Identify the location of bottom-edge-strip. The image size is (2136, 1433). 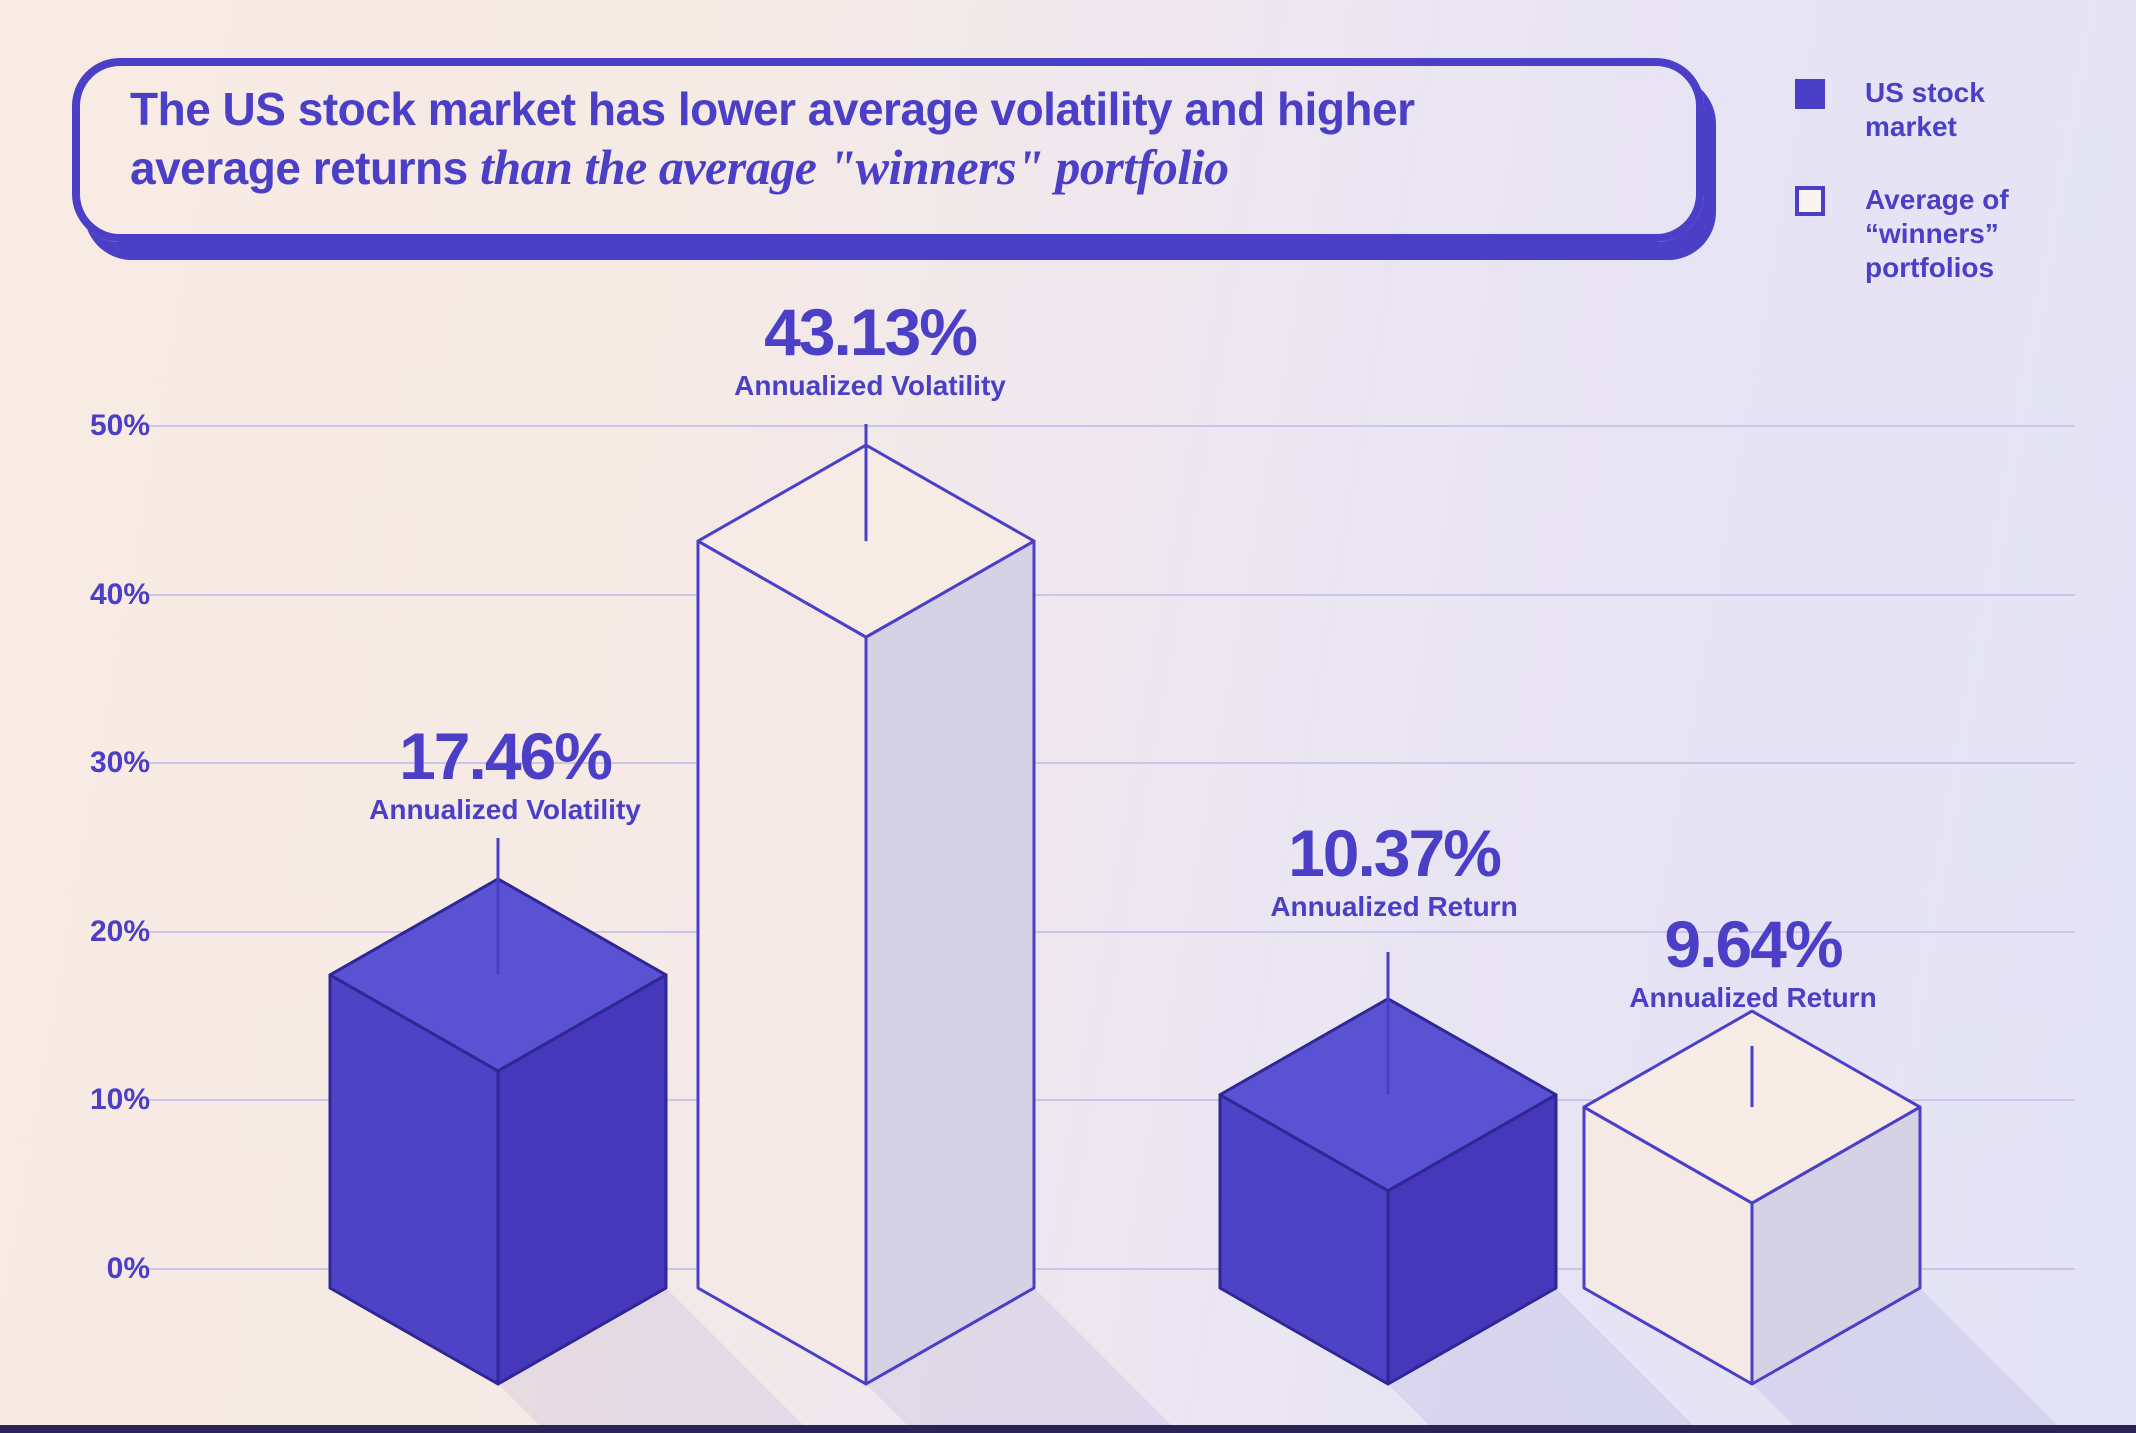
(1068, 1429).